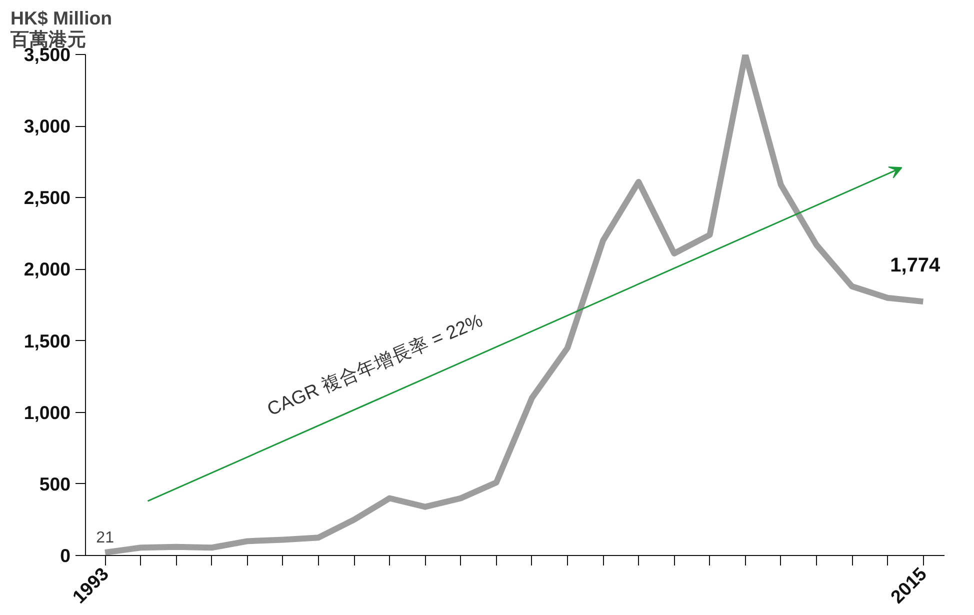 This screenshot has width=974, height=615. I want to click on y-tick-label: 1,000, so click(47, 412).